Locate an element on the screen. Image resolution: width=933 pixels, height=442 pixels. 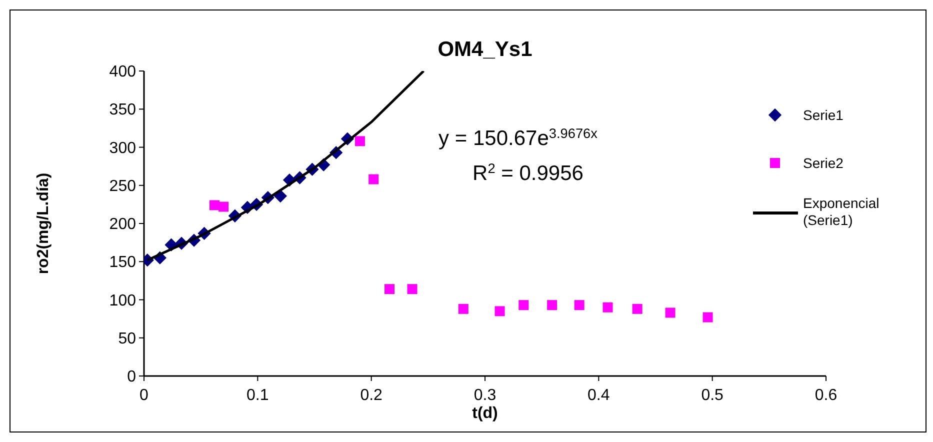
x-tick-label: 0.2 is located at coordinates (371, 395).